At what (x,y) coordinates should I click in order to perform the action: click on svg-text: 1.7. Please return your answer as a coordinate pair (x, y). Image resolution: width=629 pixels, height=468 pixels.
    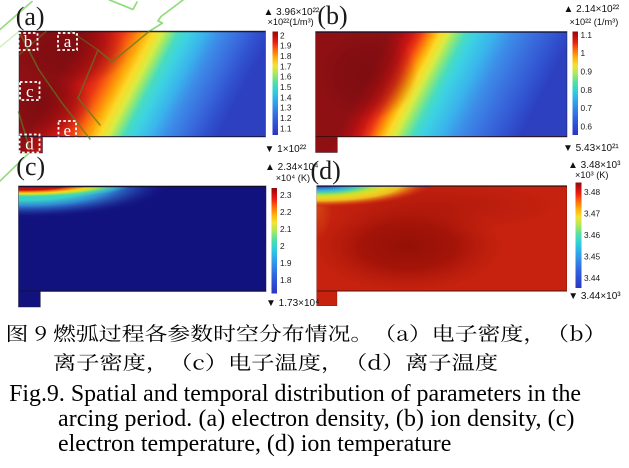
    Looking at the image, I should click on (286, 66).